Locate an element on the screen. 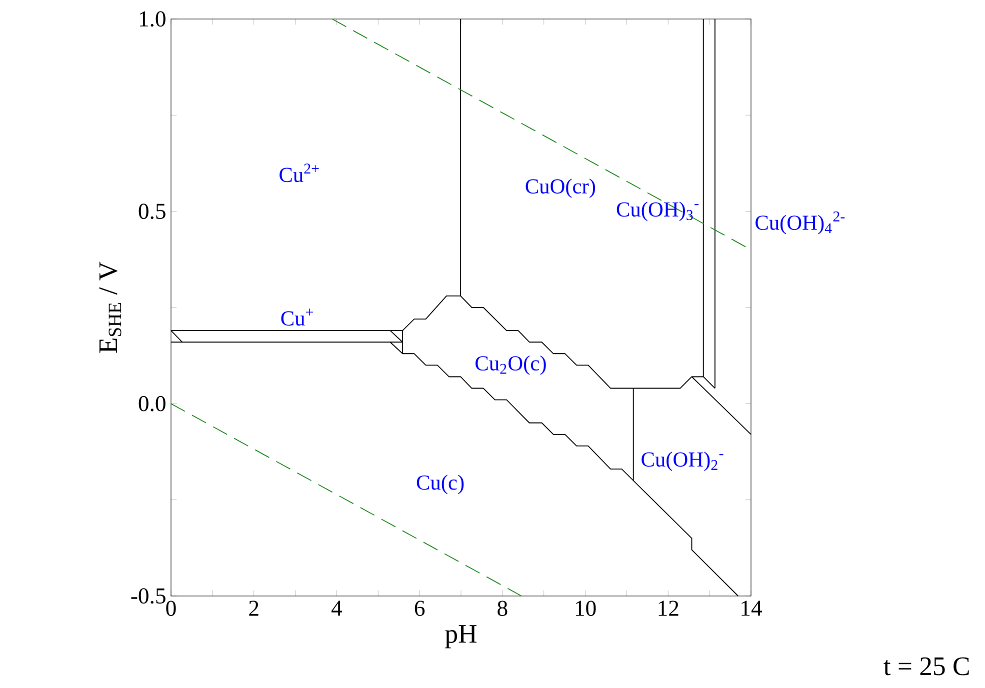 The image size is (985, 688). x-tick-label: 6 is located at coordinates (419, 608).